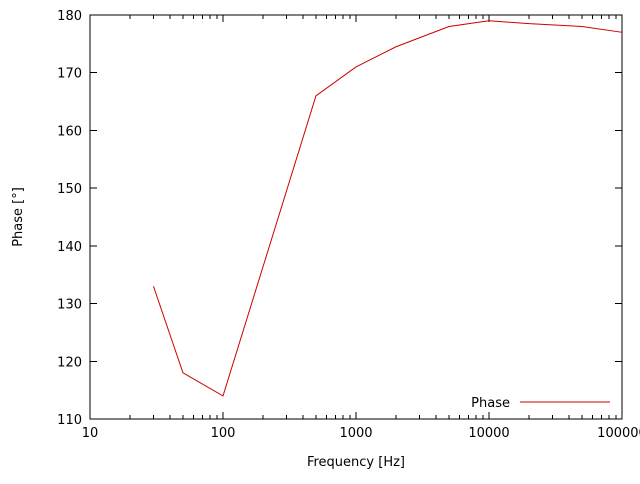  Describe the element at coordinates (356, 462) in the screenshot. I see `x-axis-title: Frequency [Hz]` at that location.